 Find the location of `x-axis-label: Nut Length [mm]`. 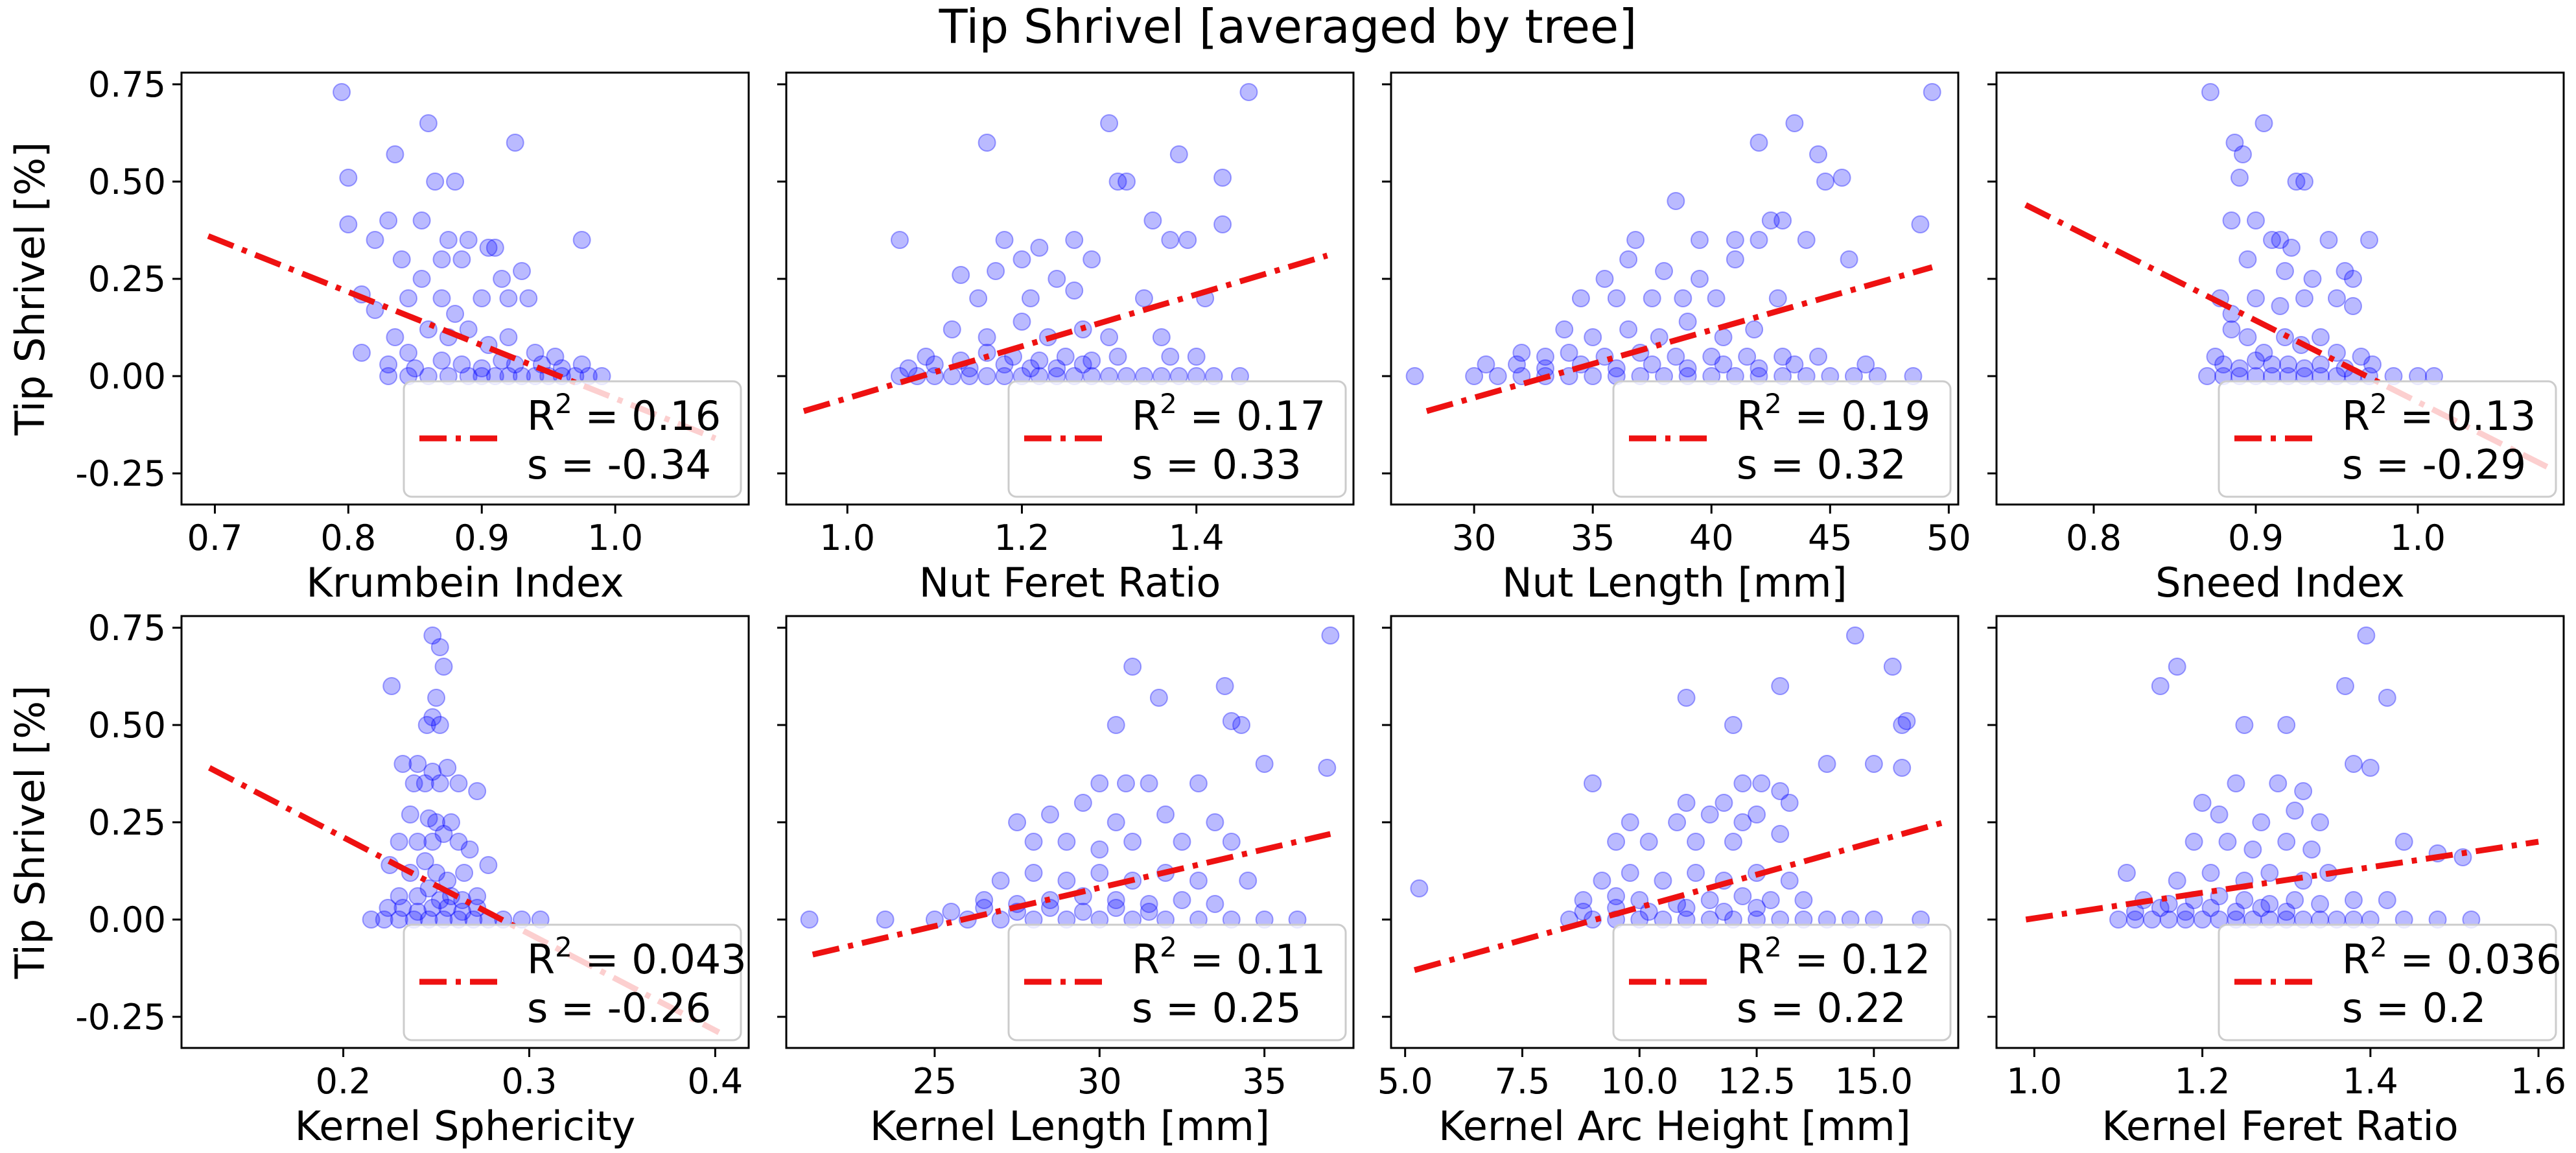

x-axis-label: Nut Length [mm] is located at coordinates (1674, 582).